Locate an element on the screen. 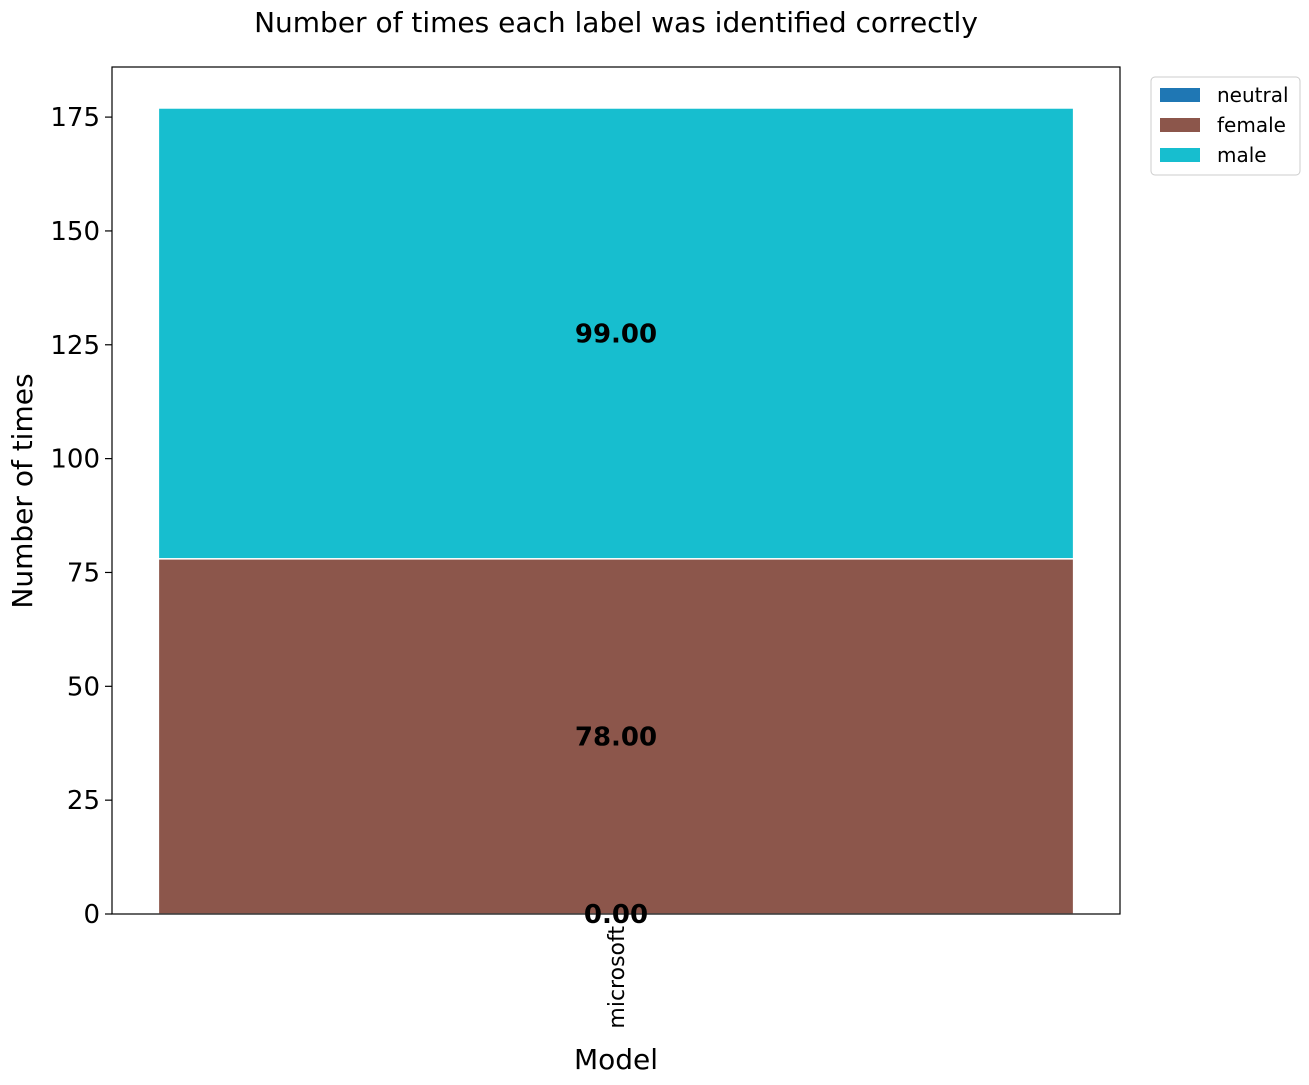  legend: neutral female male is located at coordinates (1225, 126).